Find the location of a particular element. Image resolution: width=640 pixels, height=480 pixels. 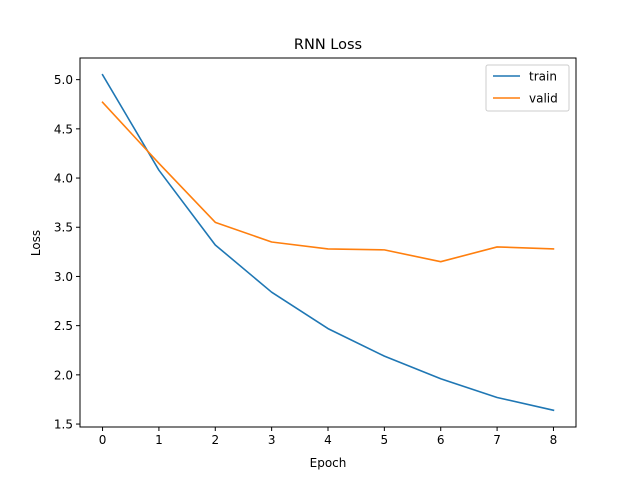

x-tick-label: 0 is located at coordinates (103, 440).